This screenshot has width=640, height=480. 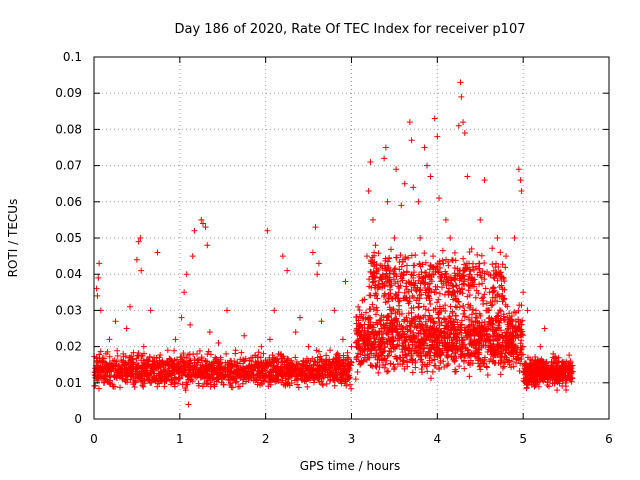 What do you see at coordinates (266, 439) in the screenshot?
I see `x-tick-label: 2` at bounding box center [266, 439].